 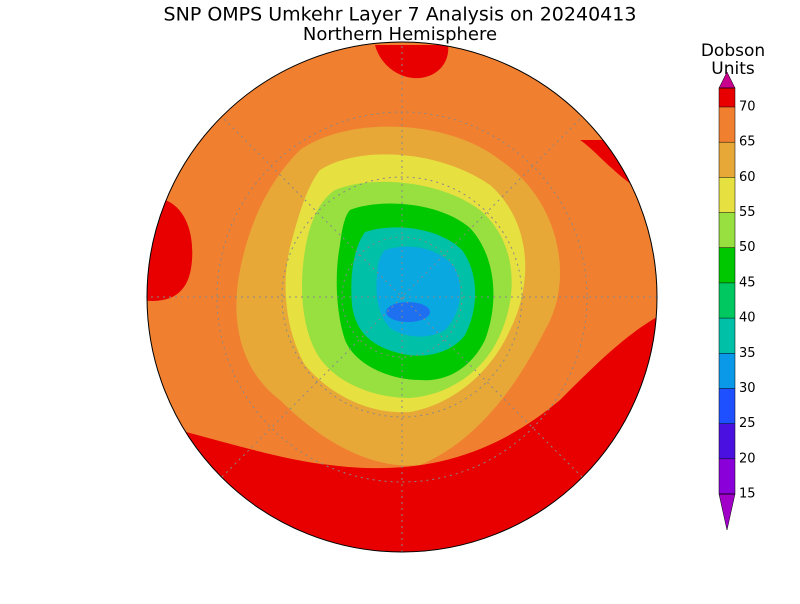 I want to click on colorbar-label: 35, so click(x=747, y=353).